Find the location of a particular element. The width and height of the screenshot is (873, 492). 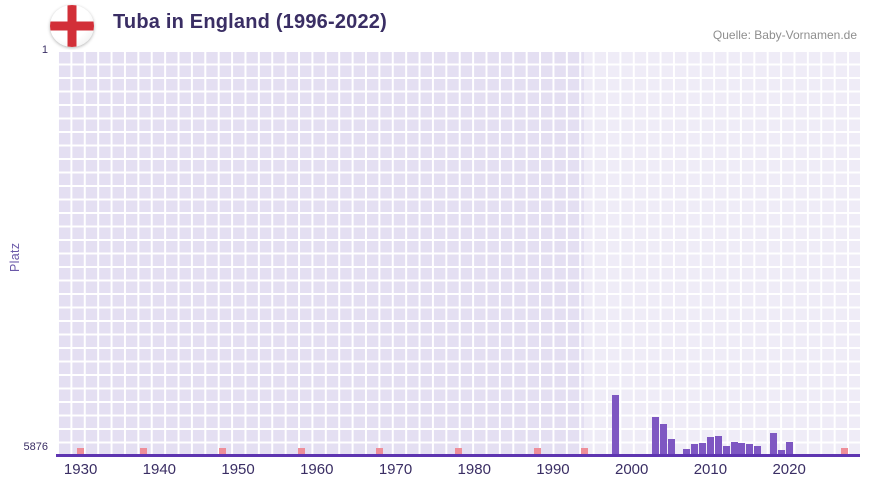

no-data-marker-1948 is located at coordinates (222, 451).